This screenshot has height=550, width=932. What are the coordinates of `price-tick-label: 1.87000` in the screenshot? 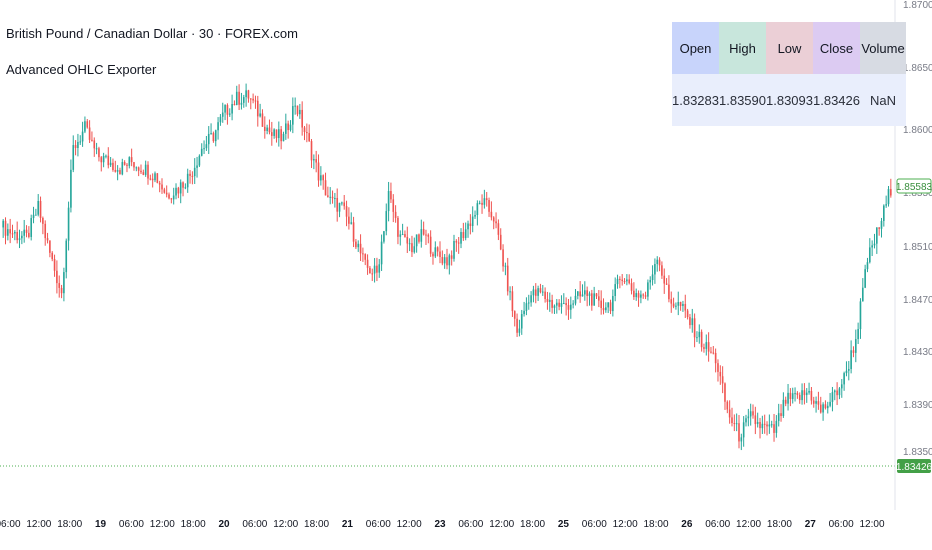 It's located at (917, 5).